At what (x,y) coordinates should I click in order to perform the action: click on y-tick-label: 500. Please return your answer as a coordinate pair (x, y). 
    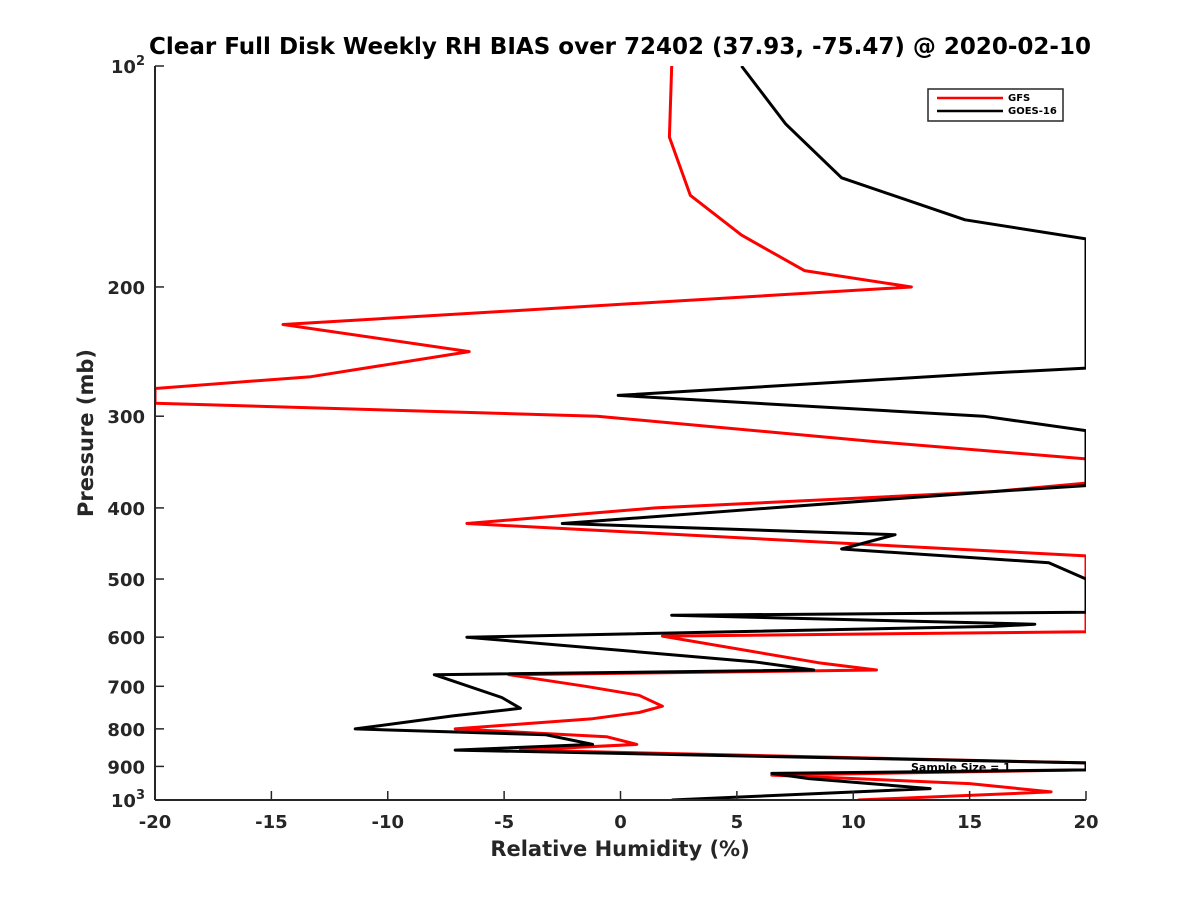
    Looking at the image, I should click on (126, 580).